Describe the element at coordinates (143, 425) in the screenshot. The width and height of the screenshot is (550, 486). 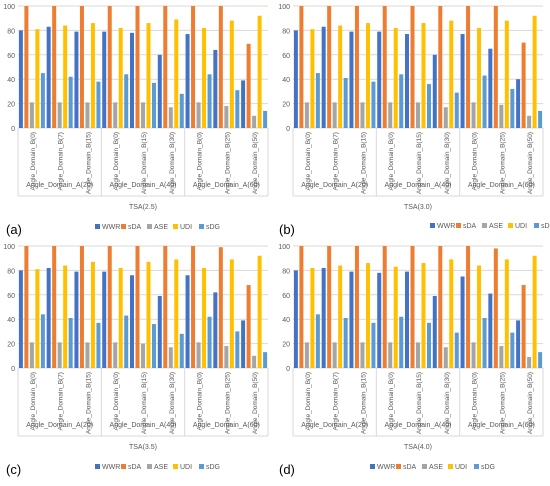
I see `x-group-label: Angle_Domain_A(40)` at that location.